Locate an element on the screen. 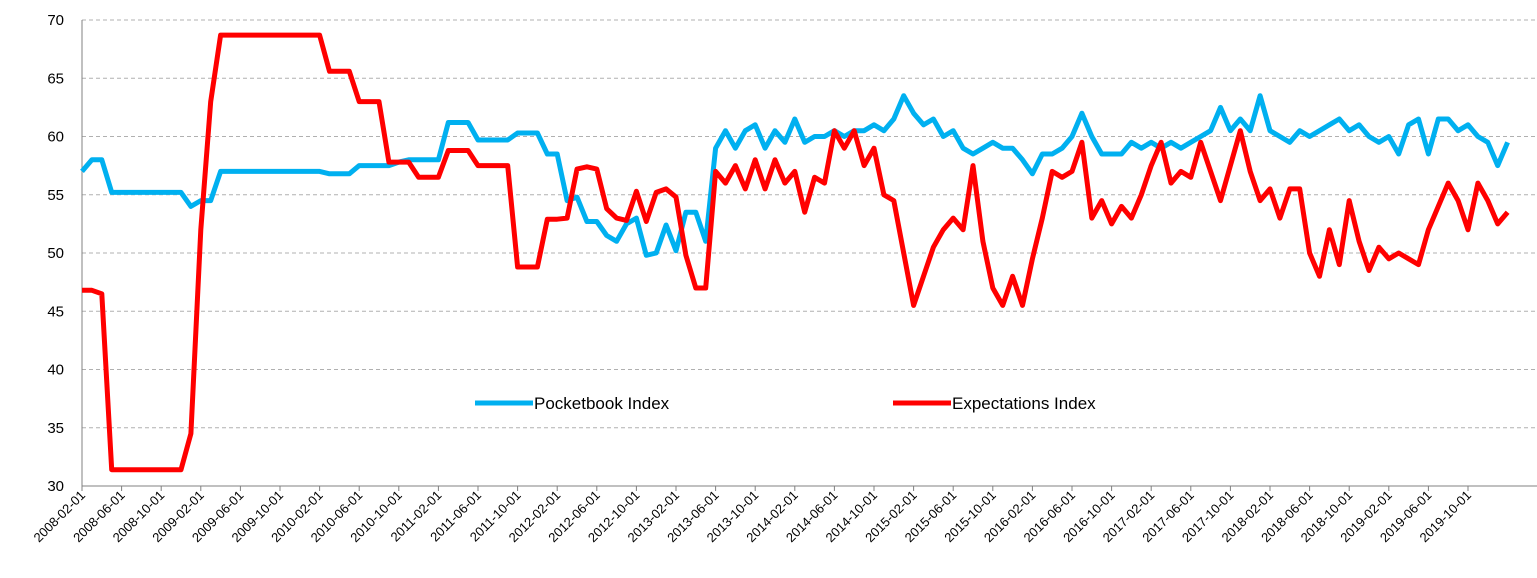 The width and height of the screenshot is (1537, 578). legend-label: Pocketbook Index is located at coordinates (602, 403).